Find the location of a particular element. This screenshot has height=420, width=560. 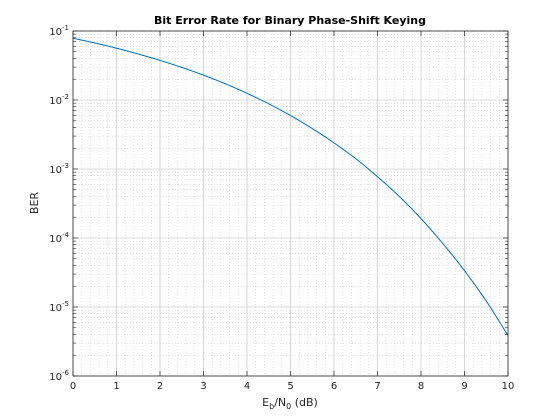

x-axis-label-n: /N is located at coordinates (280, 402).